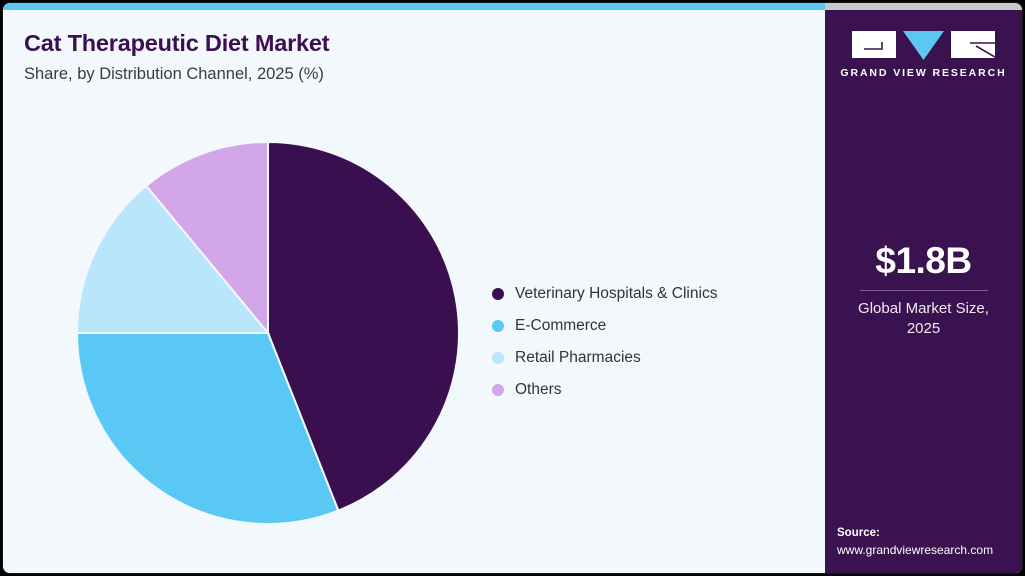  I want to click on stat-divider, so click(923, 290).